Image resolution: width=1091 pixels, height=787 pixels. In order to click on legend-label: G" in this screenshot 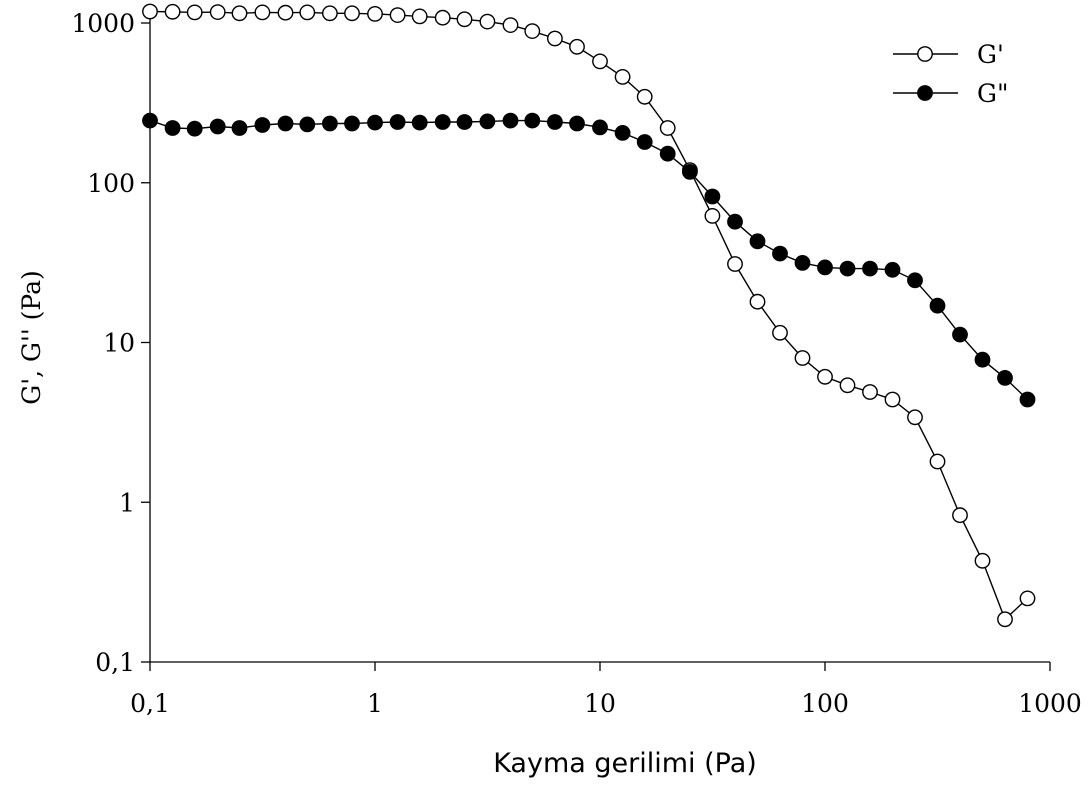, I will do `click(992, 93)`.